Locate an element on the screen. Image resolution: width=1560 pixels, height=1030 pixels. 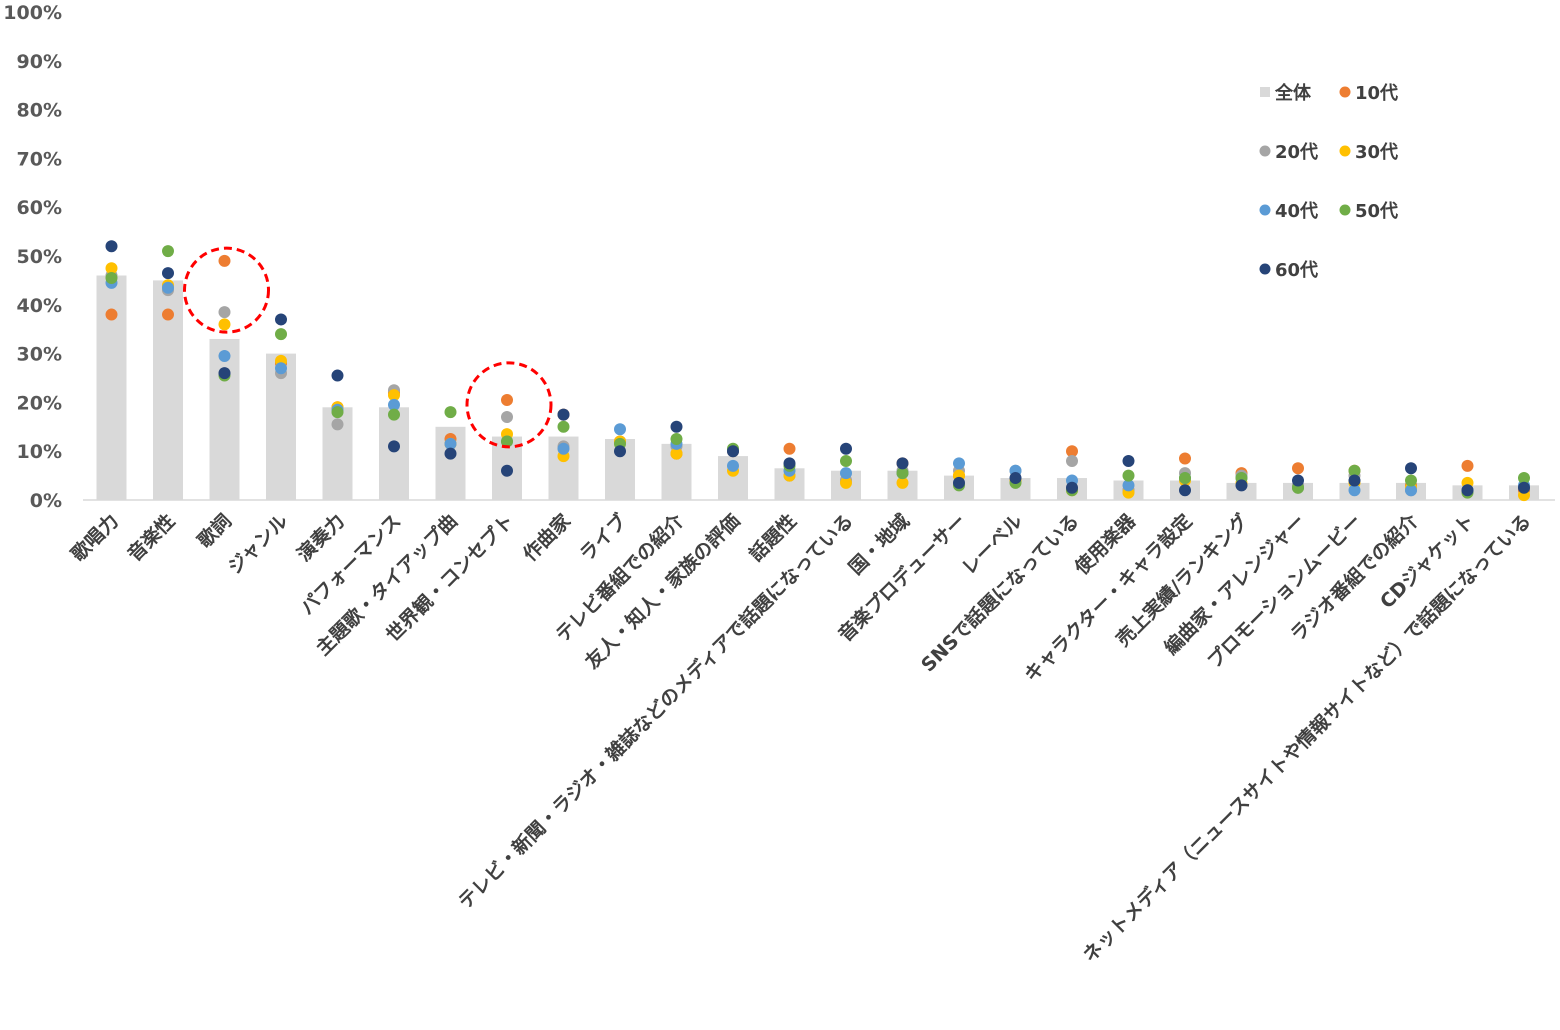
y-tick-label: 70% is located at coordinates (39, 159).